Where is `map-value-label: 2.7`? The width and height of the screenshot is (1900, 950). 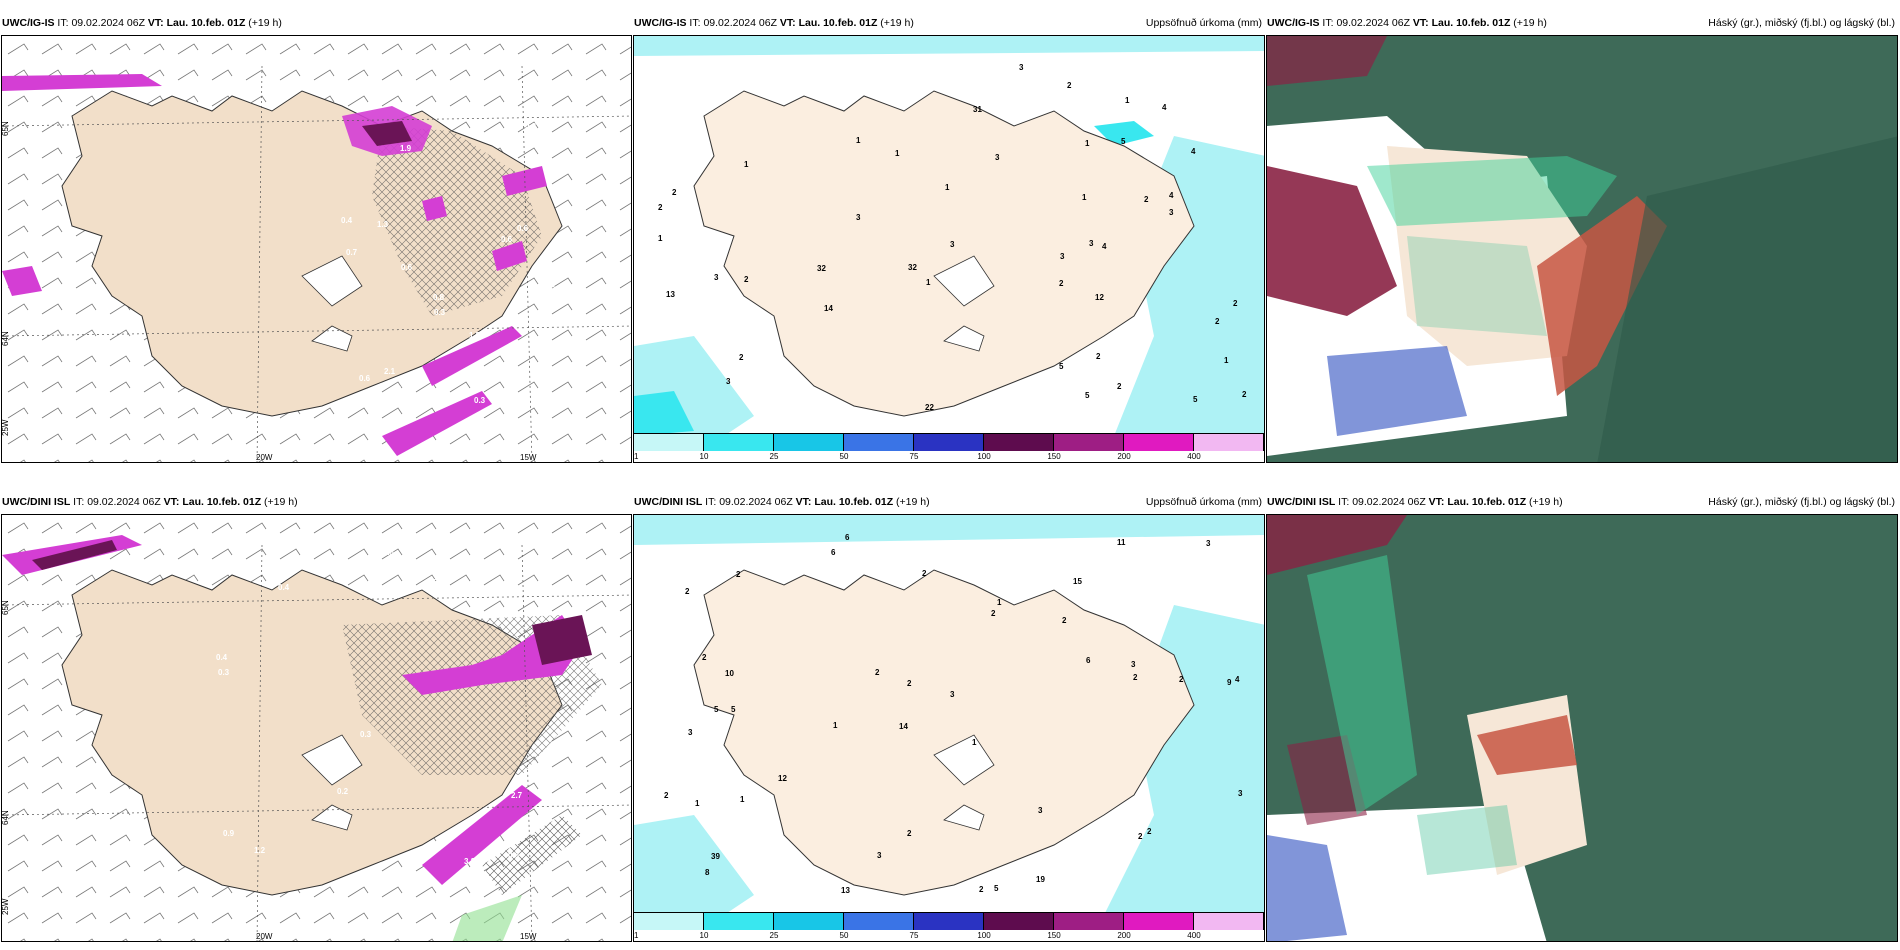 map-value-label: 2.7 is located at coordinates (517, 795).